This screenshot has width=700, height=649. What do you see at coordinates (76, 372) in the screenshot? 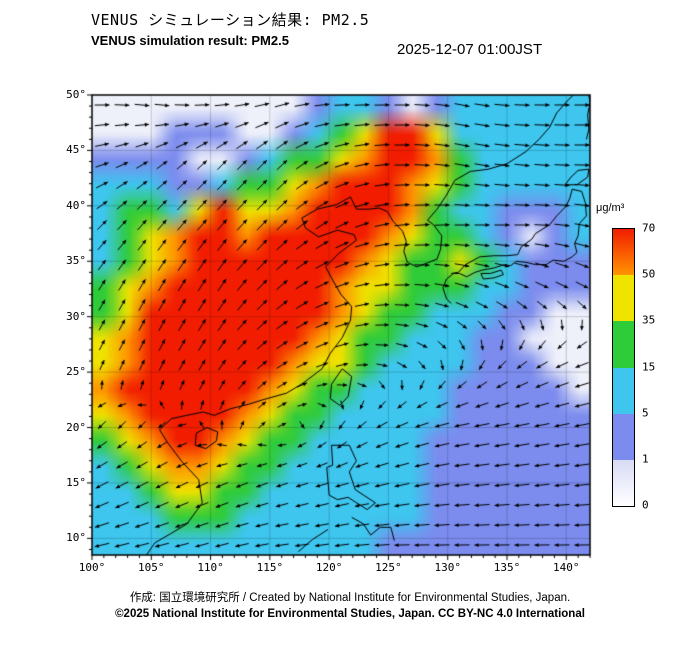
I see `y-tick-label: 25°` at bounding box center [76, 372].